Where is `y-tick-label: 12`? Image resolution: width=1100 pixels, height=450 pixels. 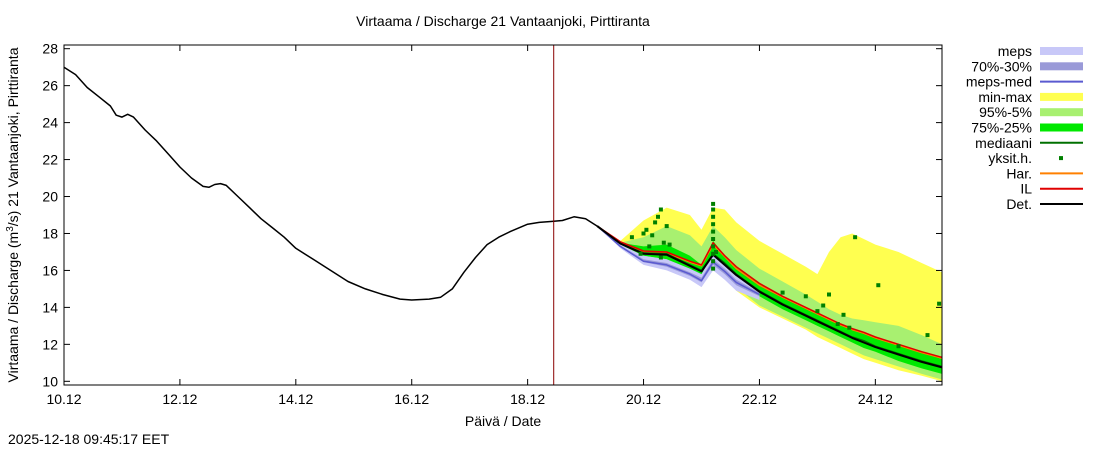
y-tick-label: 12 is located at coordinates (50, 344).